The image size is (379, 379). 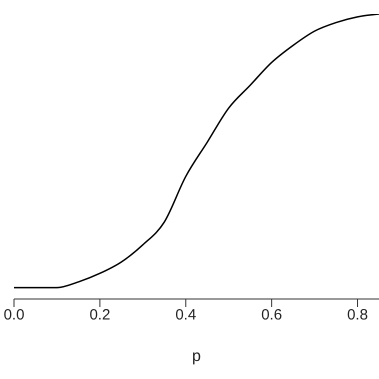 I want to click on x-tick-label: 0.8, so click(x=357, y=315).